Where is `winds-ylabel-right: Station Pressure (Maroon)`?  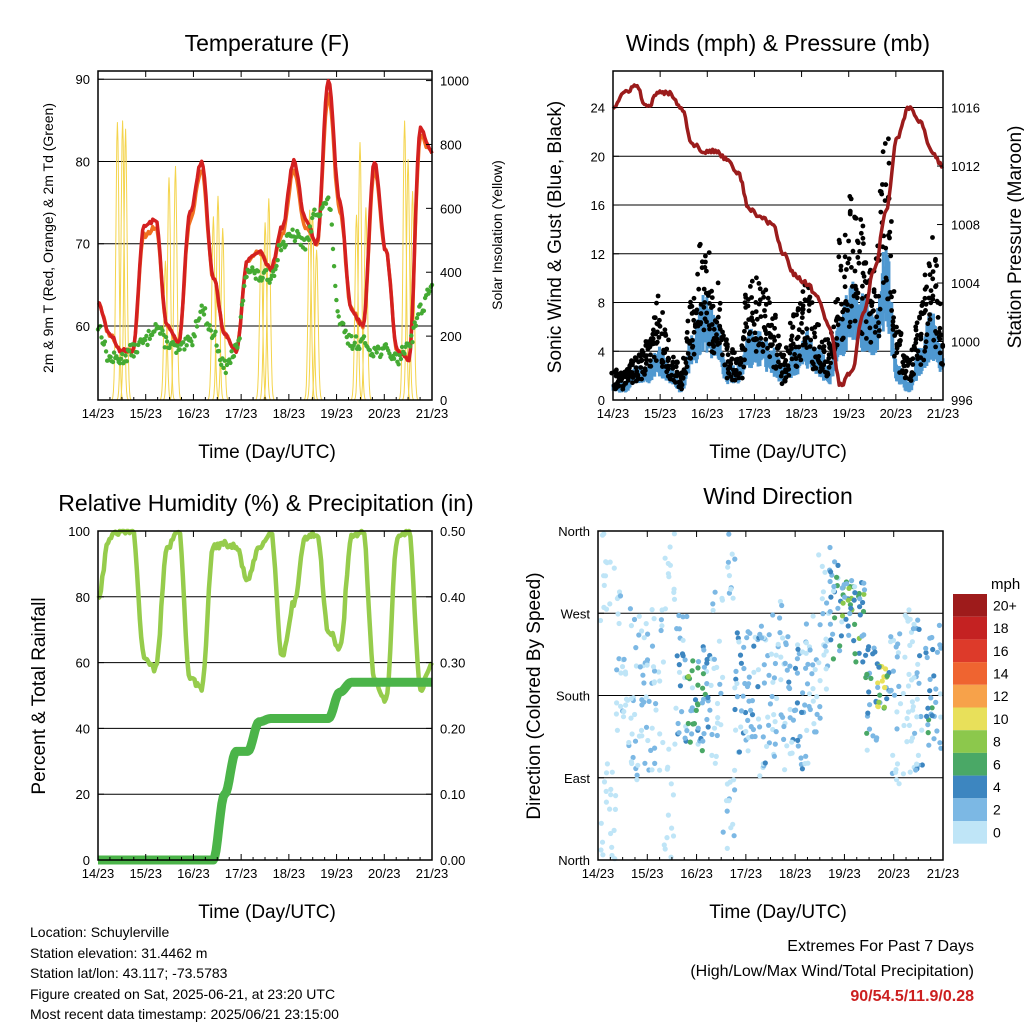
winds-ylabel-right: Station Pressure (Maroon) is located at coordinates (1014, 237).